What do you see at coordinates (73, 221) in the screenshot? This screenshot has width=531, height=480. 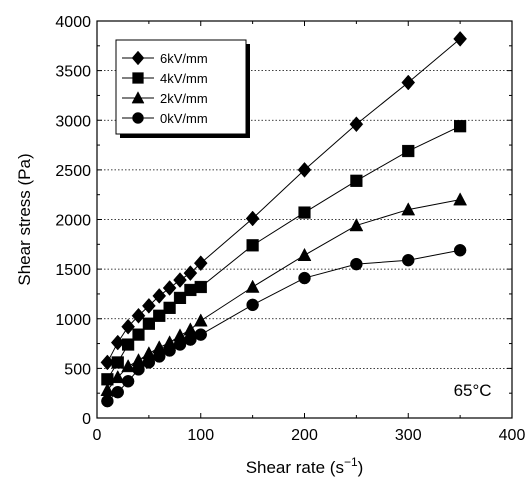 I see `y-tick-label: 2000` at bounding box center [73, 221].